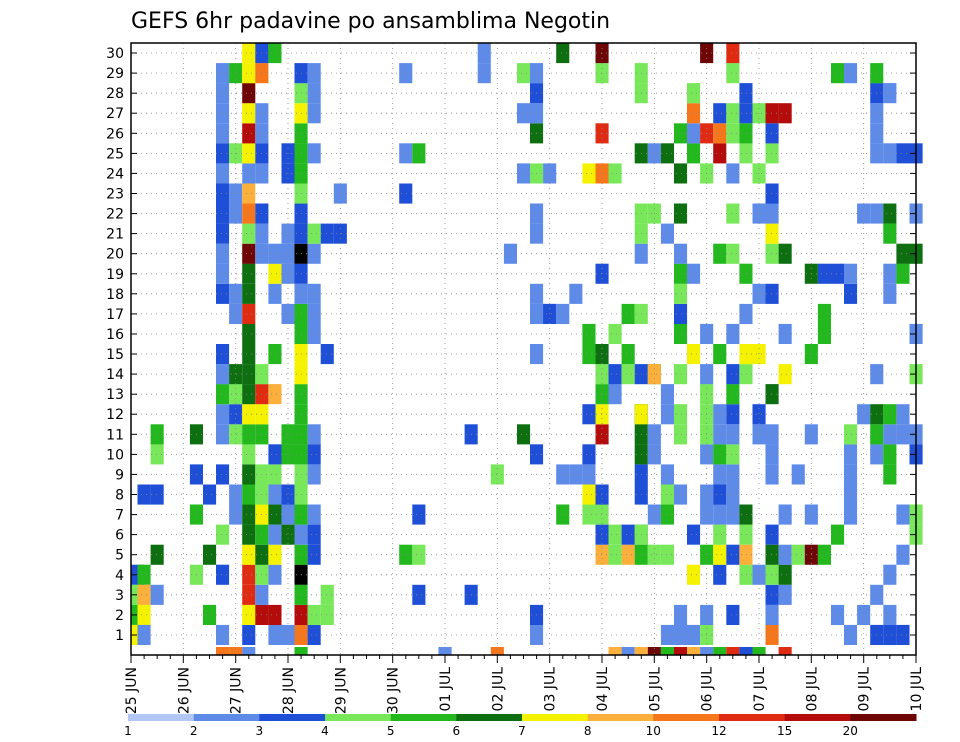 Image resolution: width=960 pixels, height=742 pixels. What do you see at coordinates (812, 689) in the screenshot?
I see `x-tick-label: 08 JUL` at bounding box center [812, 689].